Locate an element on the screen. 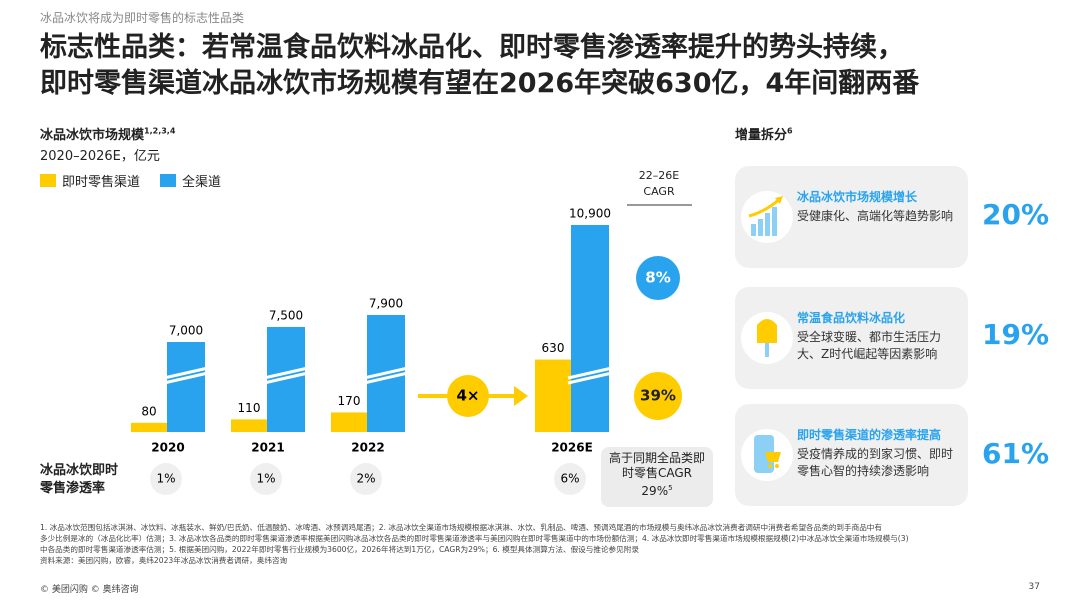 The width and height of the screenshot is (1080, 608). sup: 6 is located at coordinates (790, 131).